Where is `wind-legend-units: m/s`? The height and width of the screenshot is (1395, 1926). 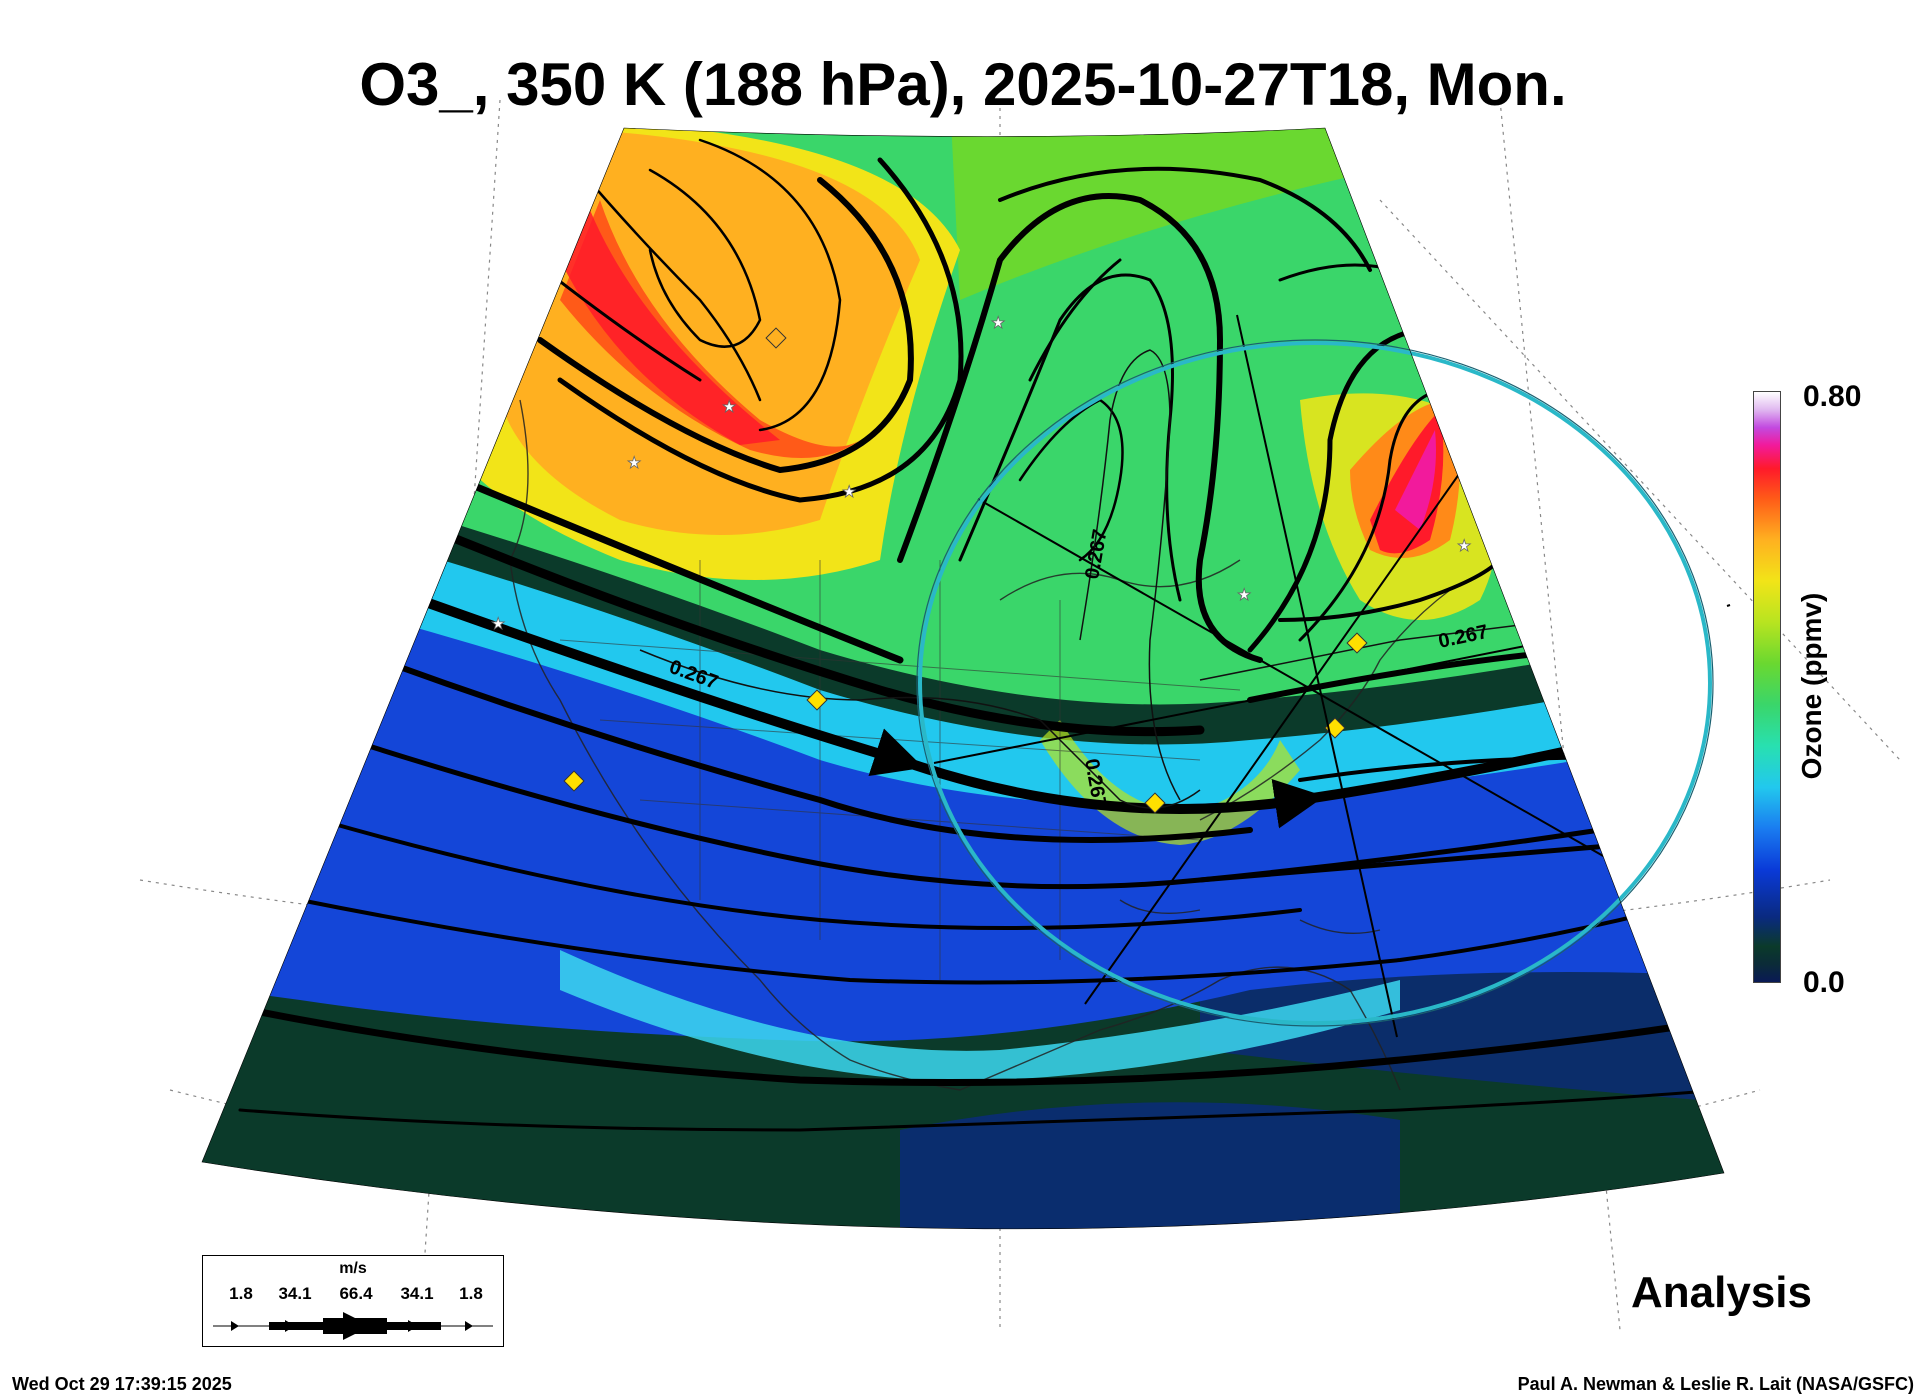
wind-legend-units: m/s is located at coordinates (353, 1268).